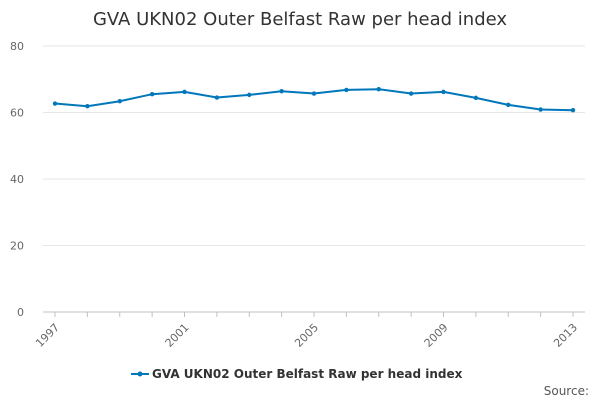 Image resolution: width=600 pixels, height=400 pixels. Describe the element at coordinates (119, 101) in the screenshot. I see `data-point-1999` at that location.